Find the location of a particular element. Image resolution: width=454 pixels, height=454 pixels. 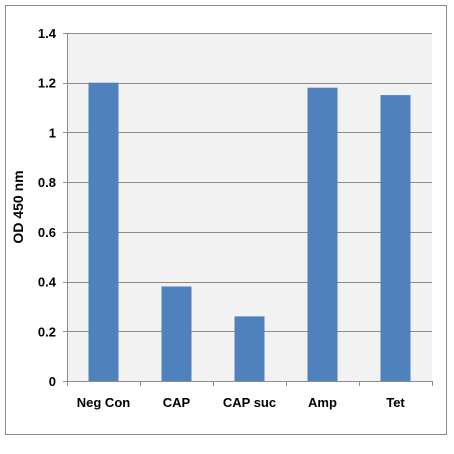

x-tick-label: CAP suc is located at coordinates (249, 402).